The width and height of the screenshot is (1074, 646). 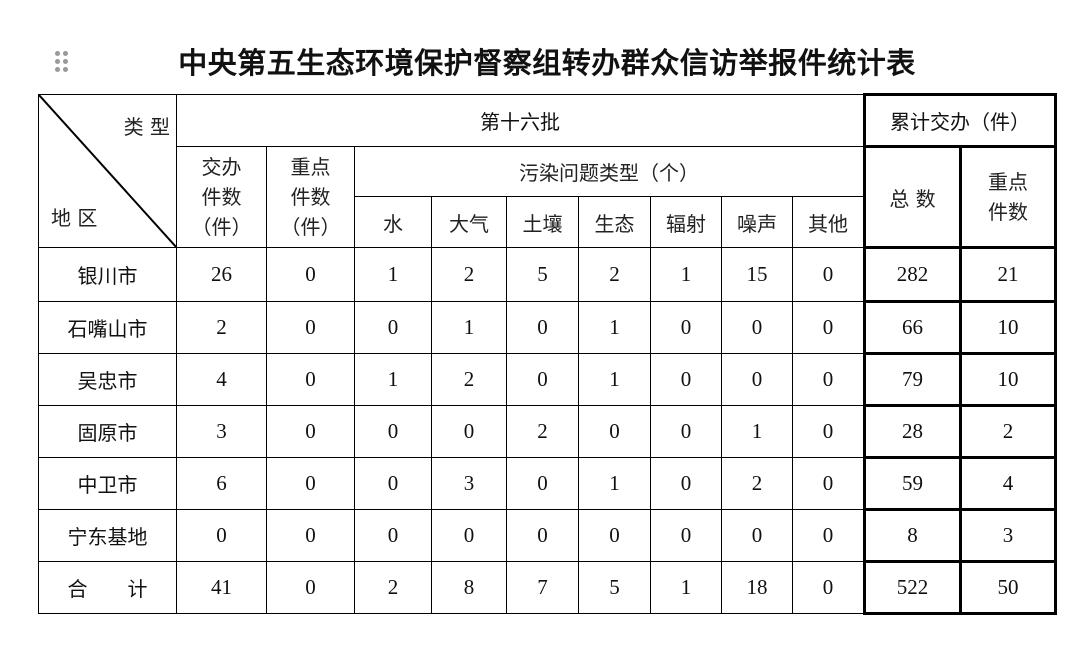 I want to click on pollution-col-header: 其他, so click(x=828, y=222).